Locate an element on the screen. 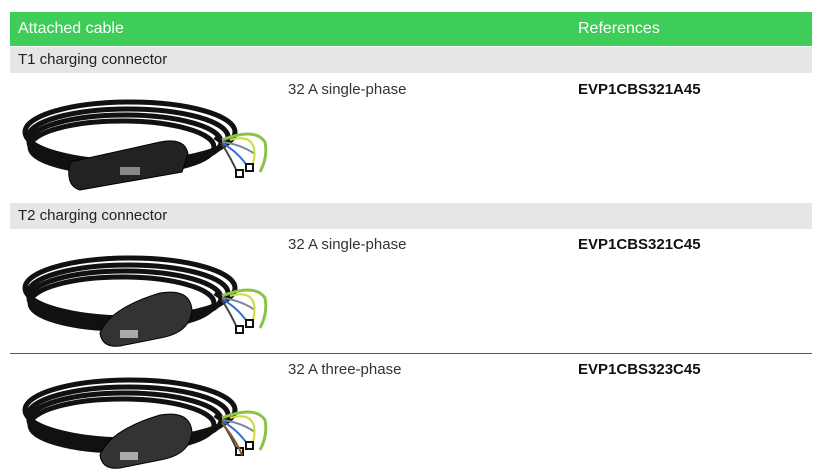 The image size is (815, 473). section-title: T1 charging connector is located at coordinates (93, 59).